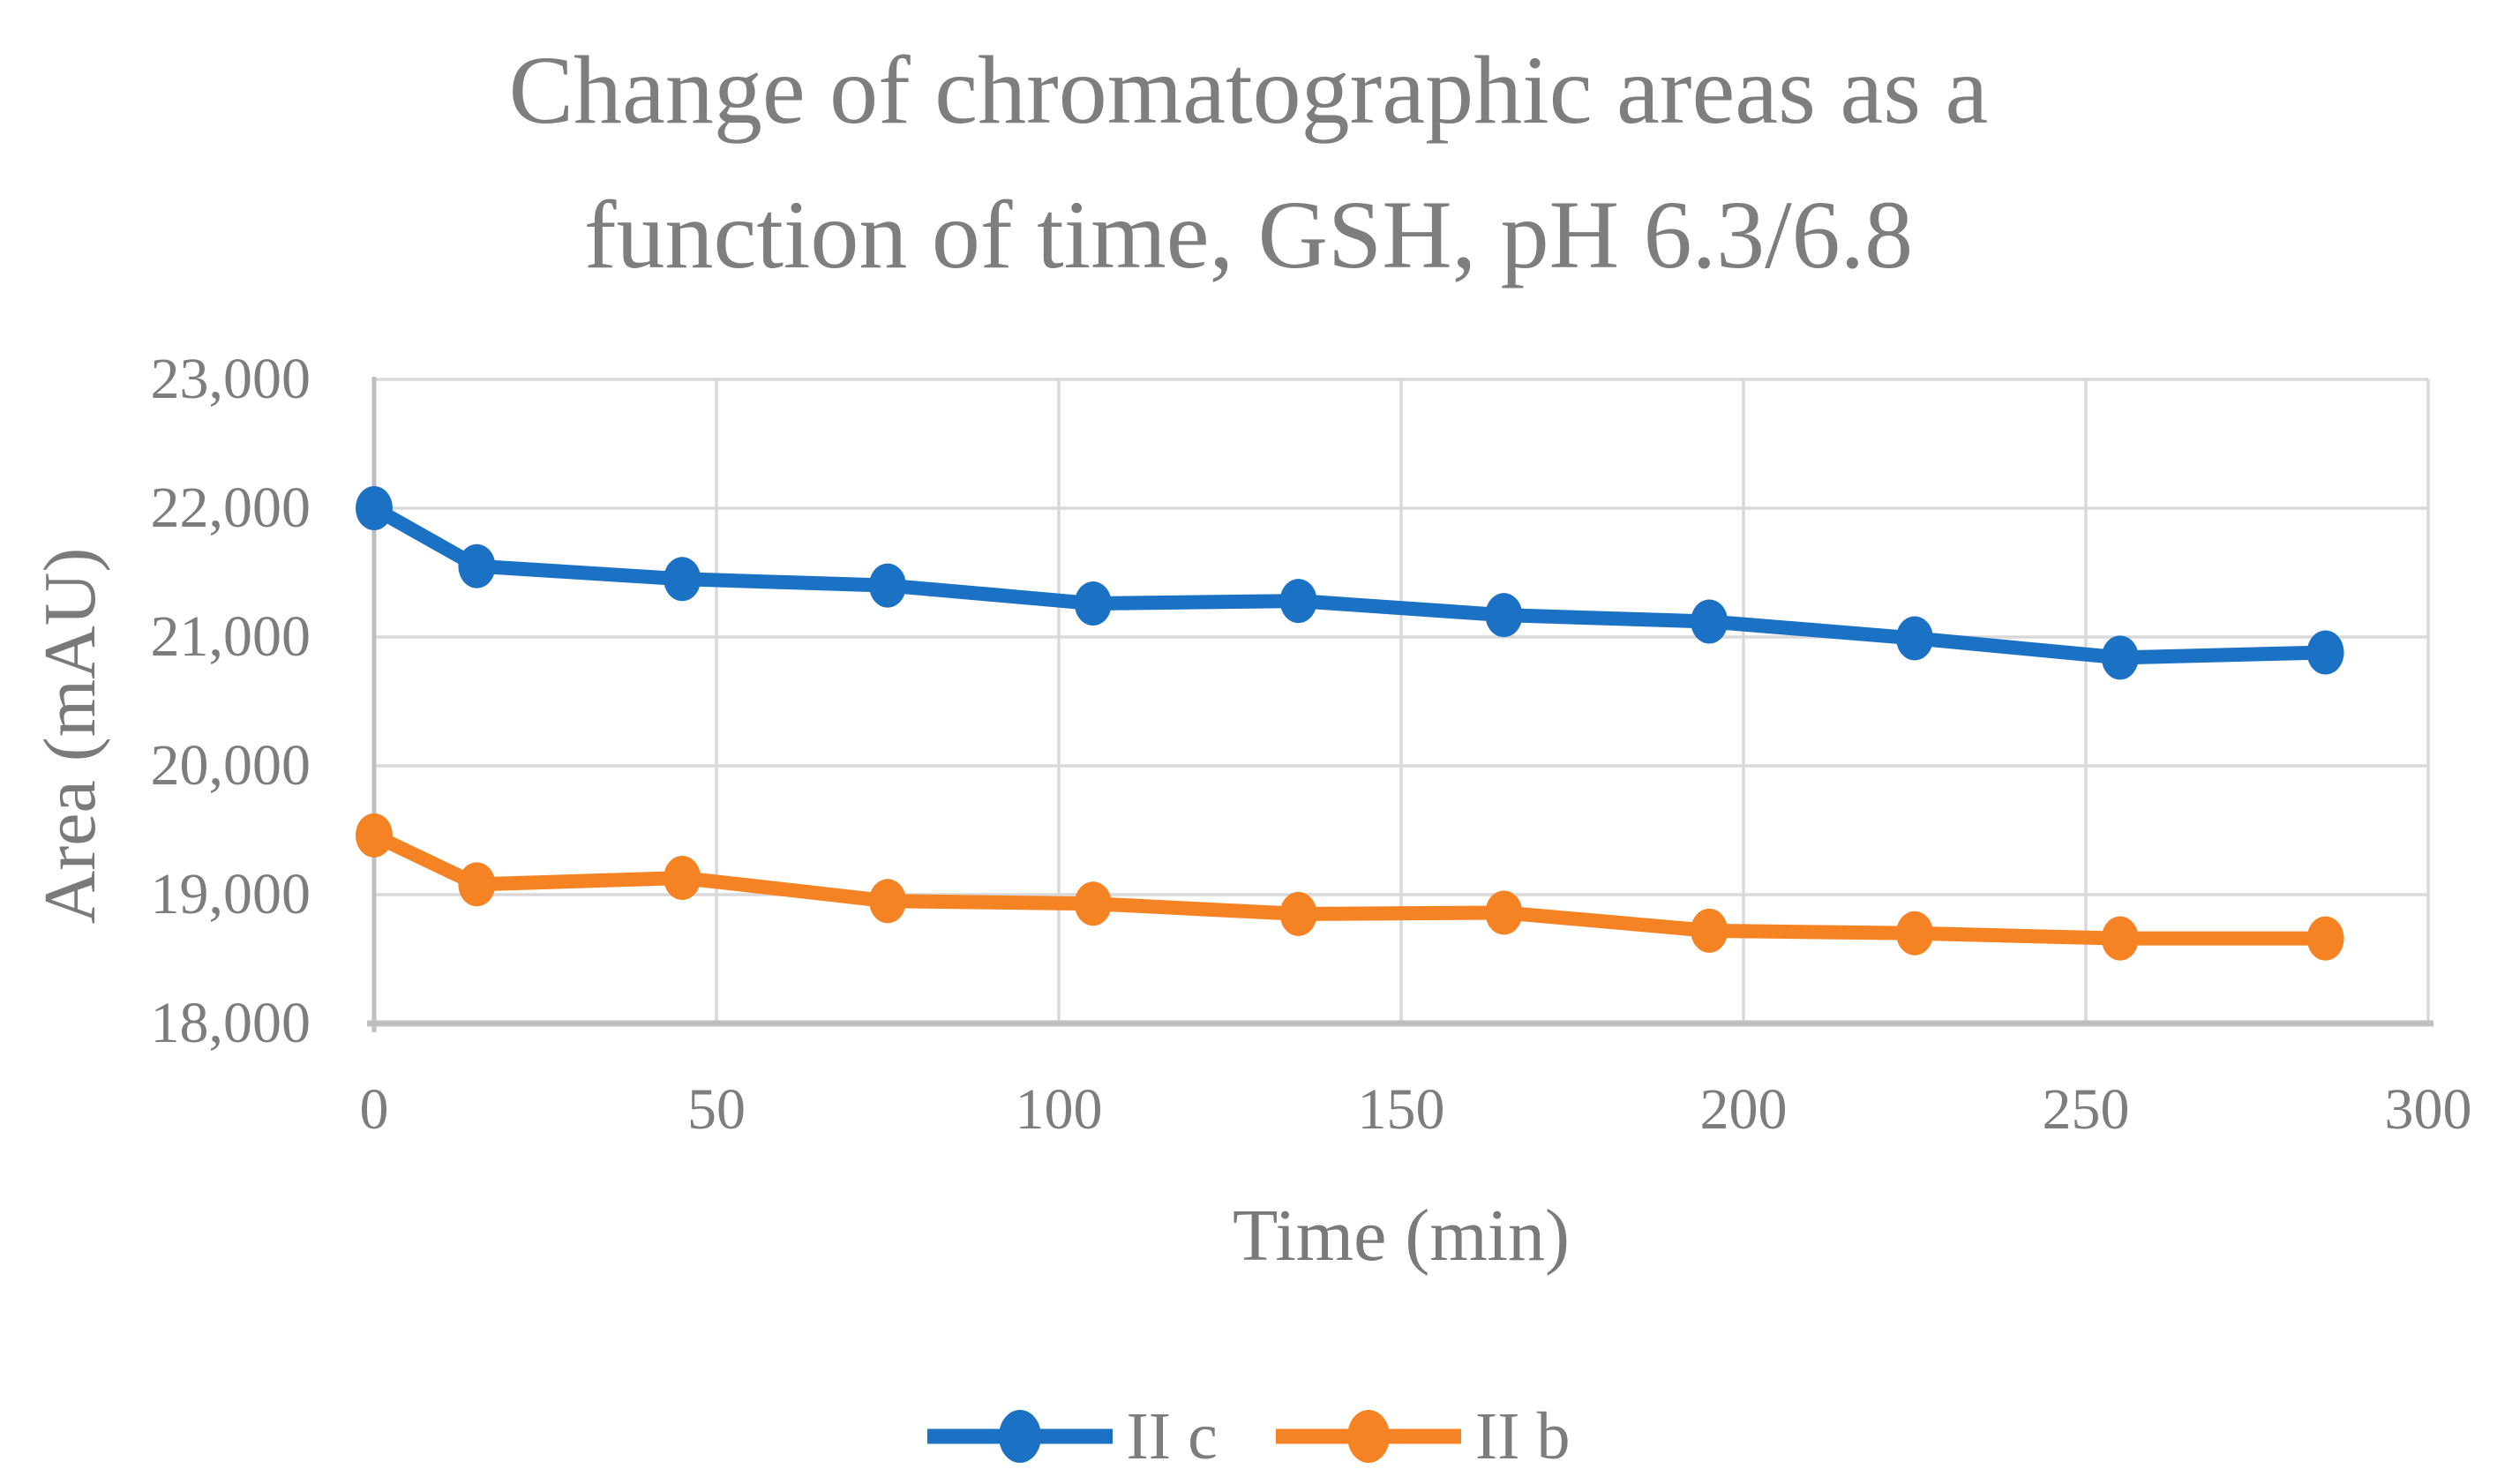  Describe the element at coordinates (374, 1109) in the screenshot. I see `x-tick-label: 0` at that location.